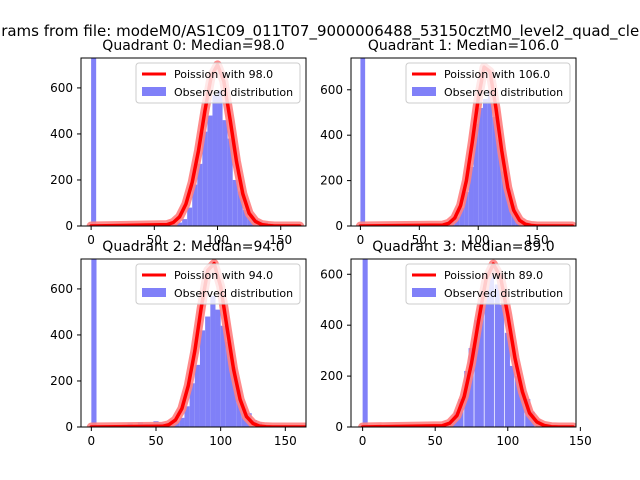 This screenshot has width=640, height=480. What do you see at coordinates (331, 376) in the screenshot?
I see `chart-3-ytick-label-1: 200` at bounding box center [331, 376].